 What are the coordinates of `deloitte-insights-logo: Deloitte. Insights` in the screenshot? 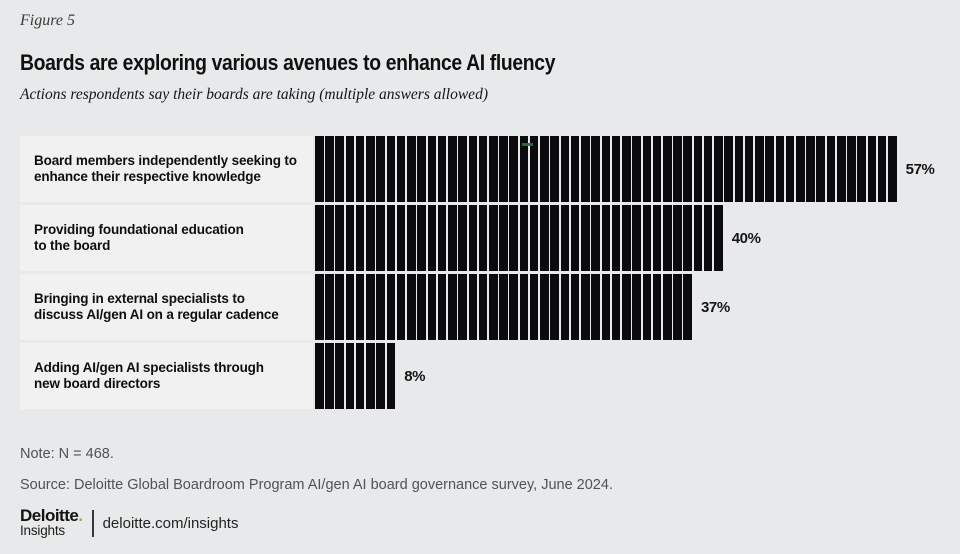 It's located at (51, 522).